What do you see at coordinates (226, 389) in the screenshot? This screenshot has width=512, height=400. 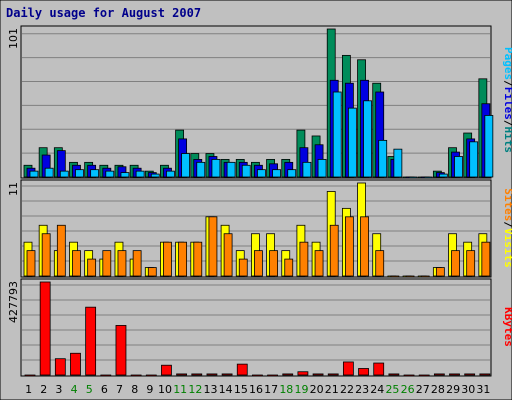 I see `x-tick-label: 14` at bounding box center [226, 389].